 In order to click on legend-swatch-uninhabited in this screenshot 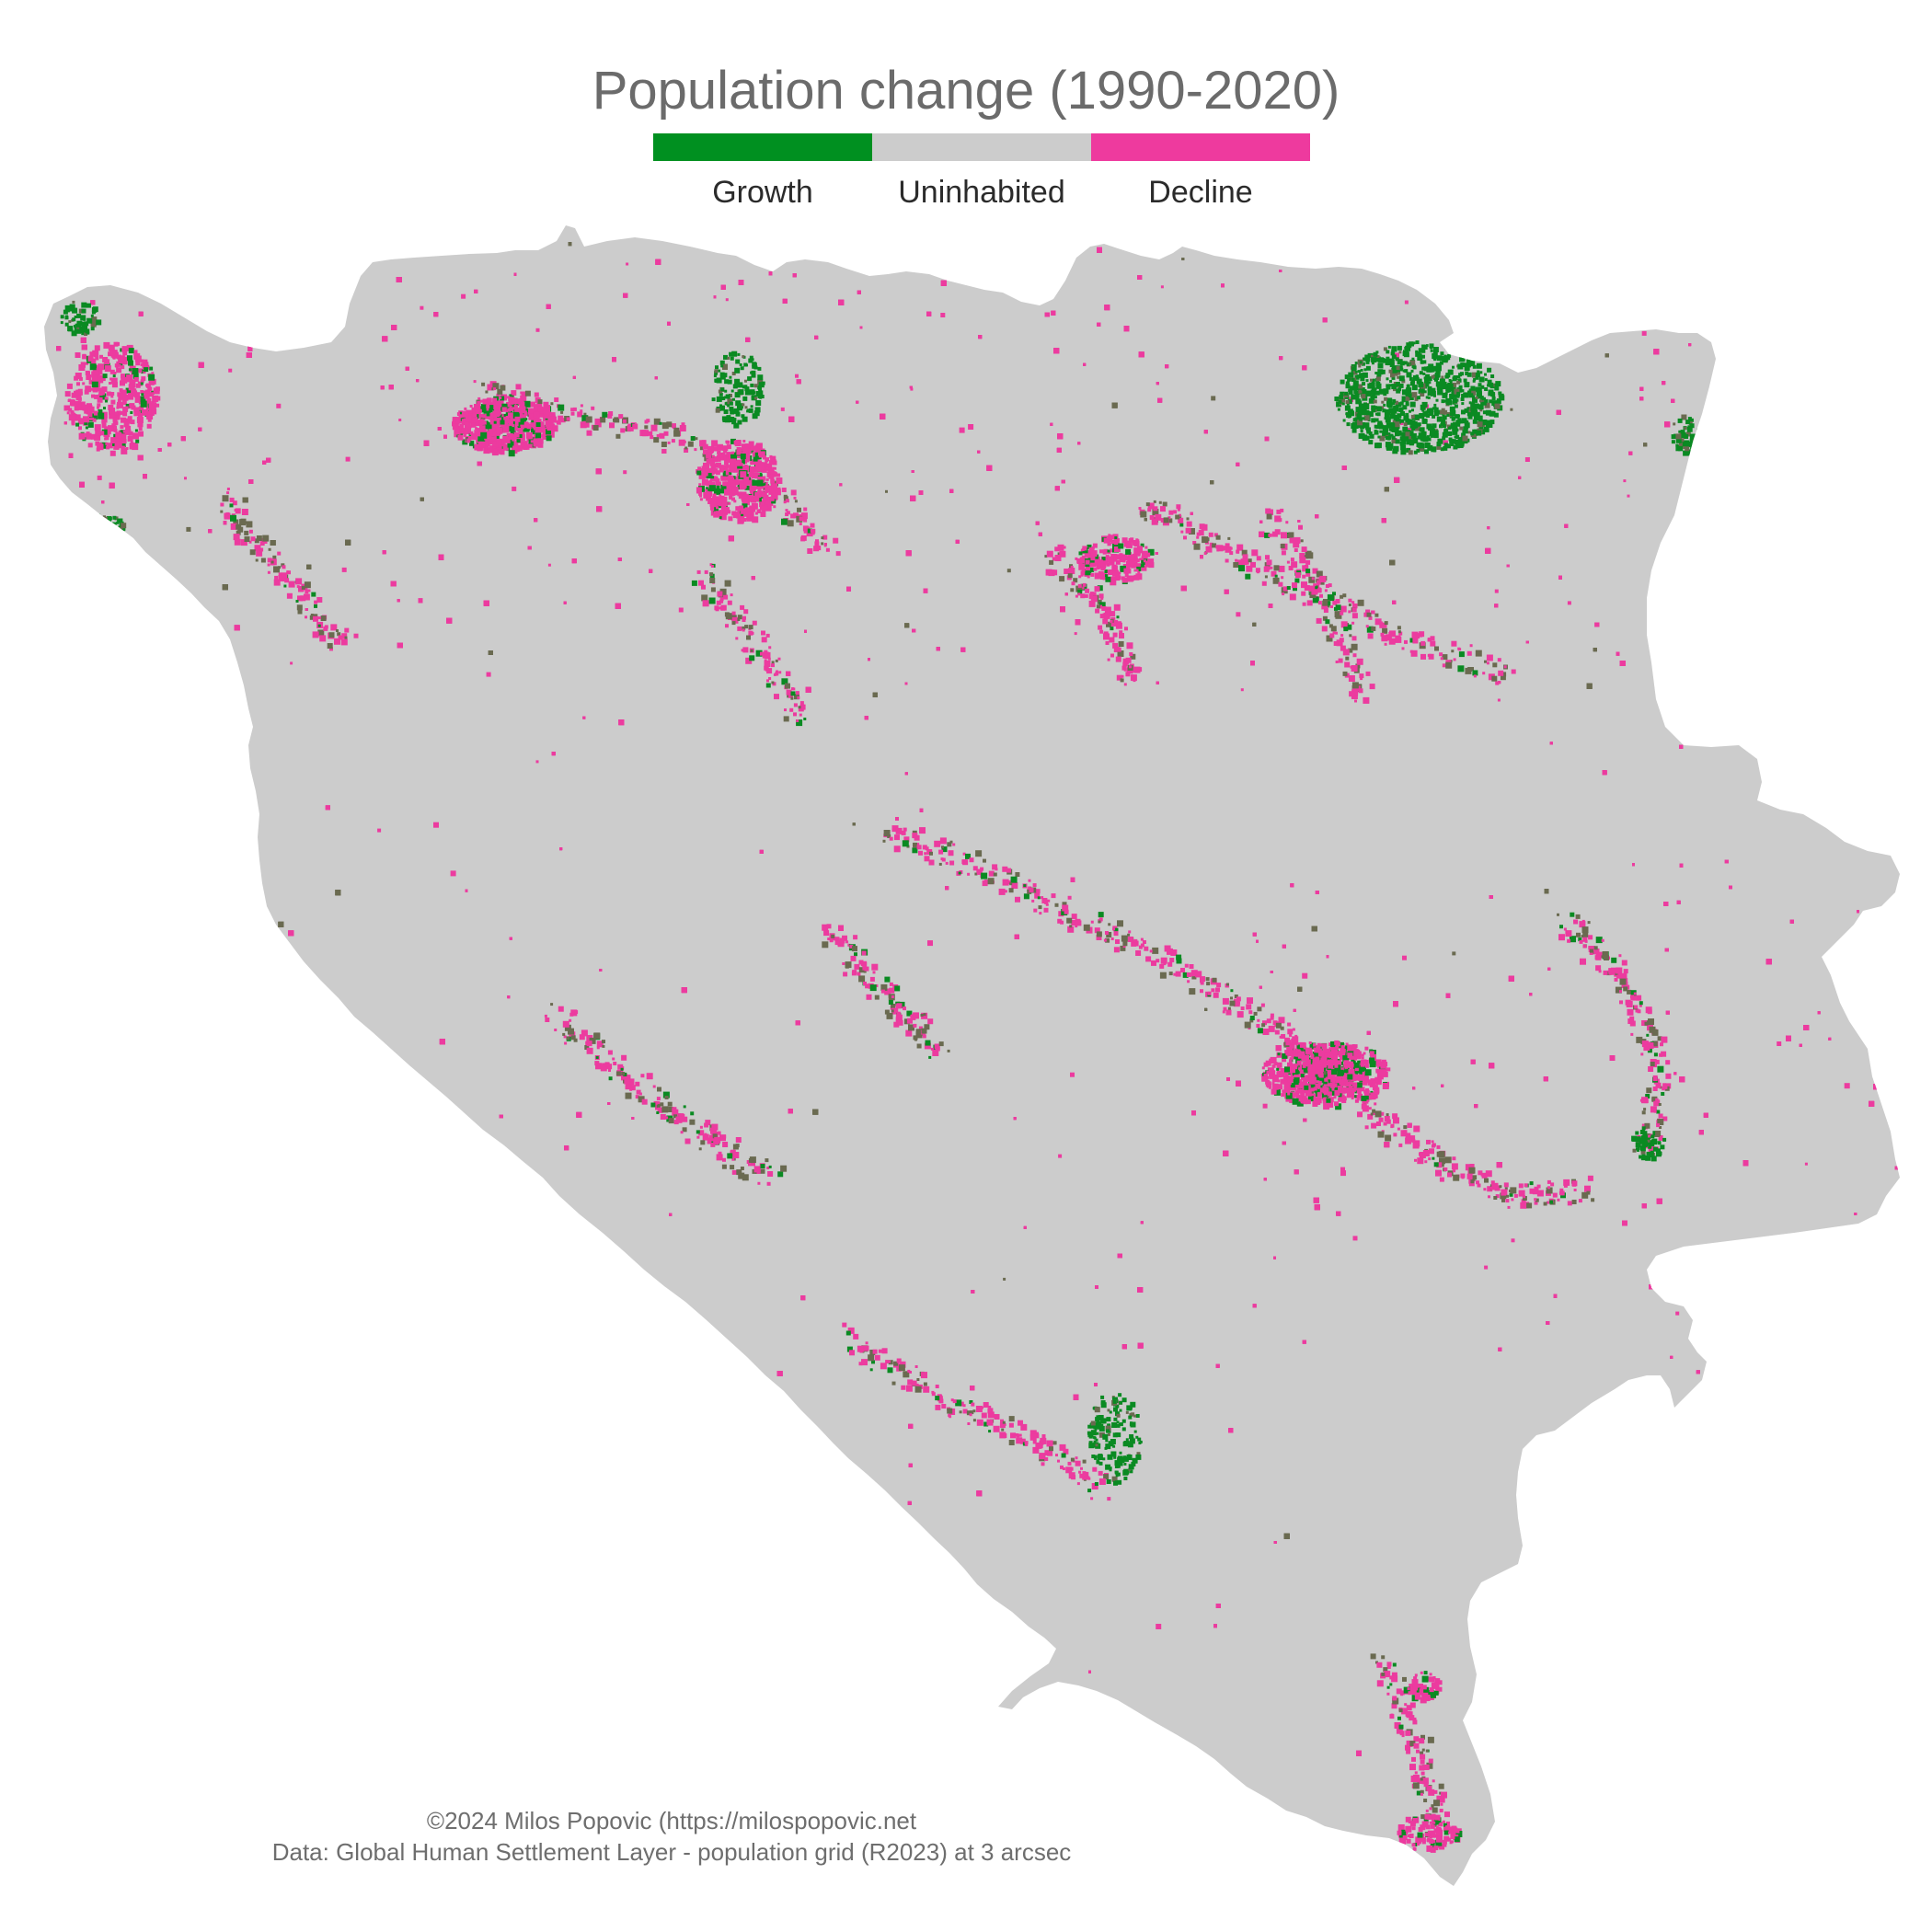, I will do `click(981, 147)`.